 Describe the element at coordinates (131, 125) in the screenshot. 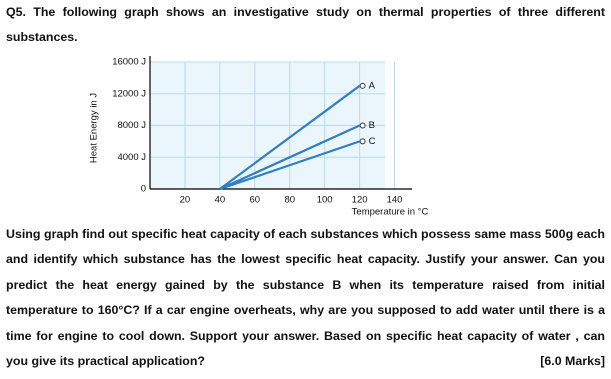

I see `y-tick-label: 8000 J` at that location.